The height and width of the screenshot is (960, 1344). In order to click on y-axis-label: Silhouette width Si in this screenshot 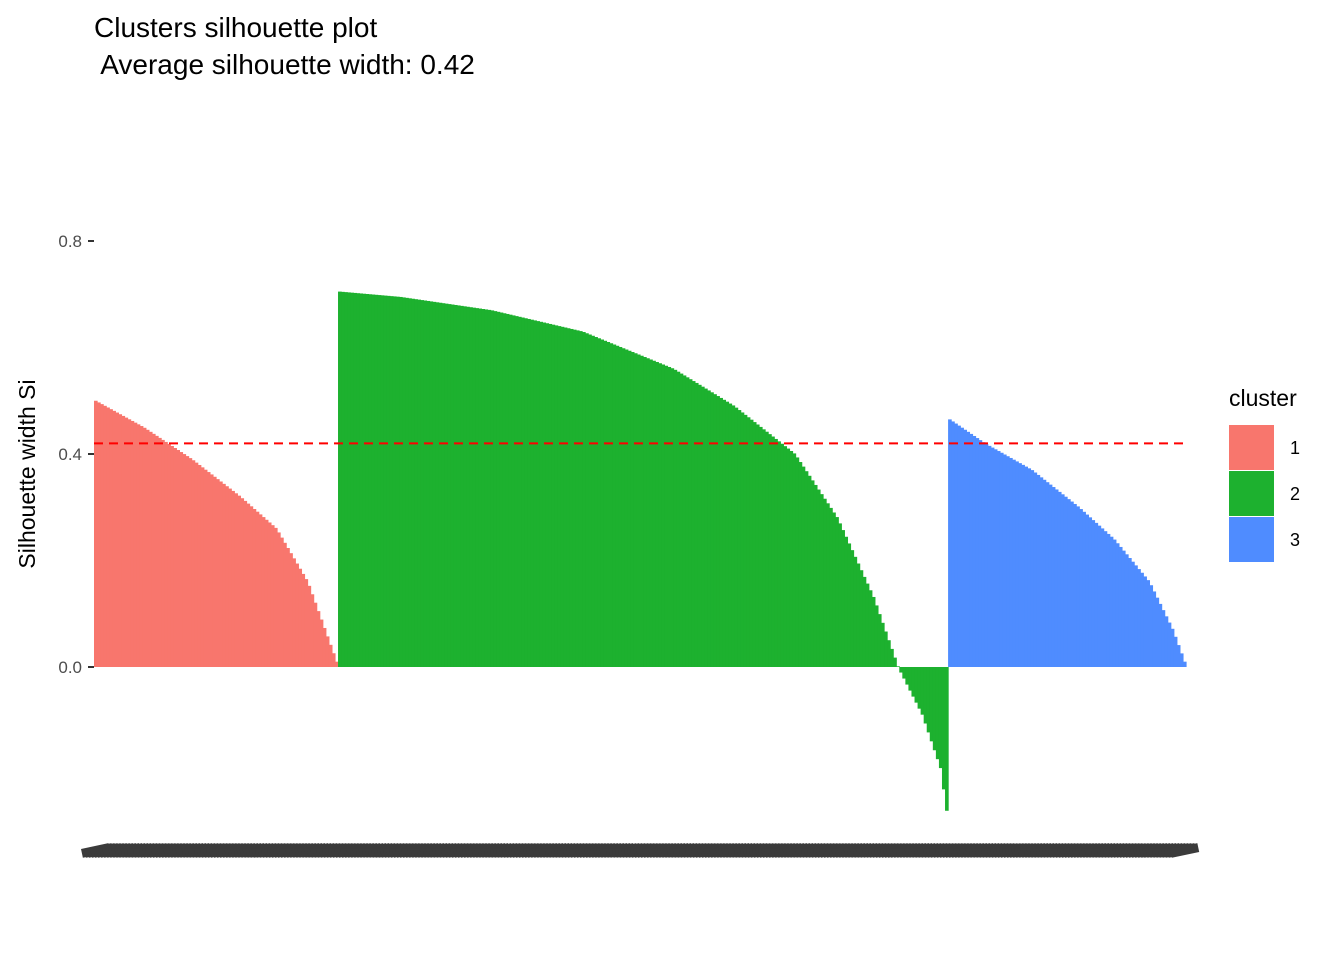, I will do `click(27, 473)`.